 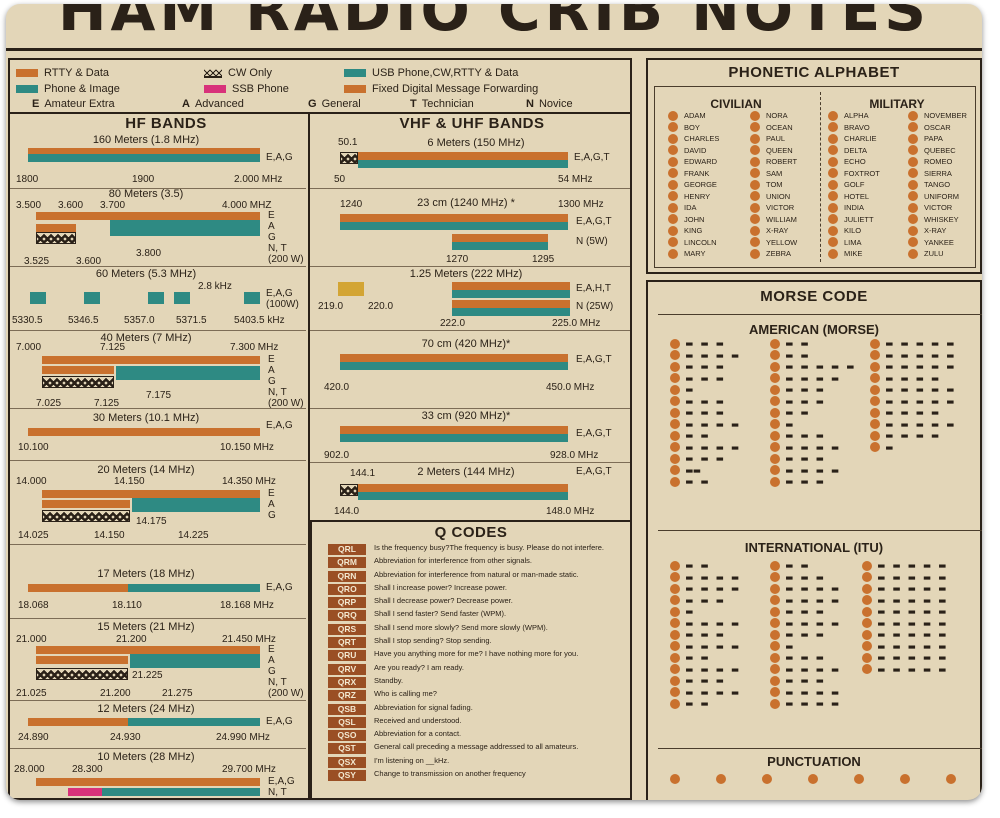 What do you see at coordinates (814, 761) in the screenshot?
I see `punctuation-label: PUNCTUATION` at bounding box center [814, 761].